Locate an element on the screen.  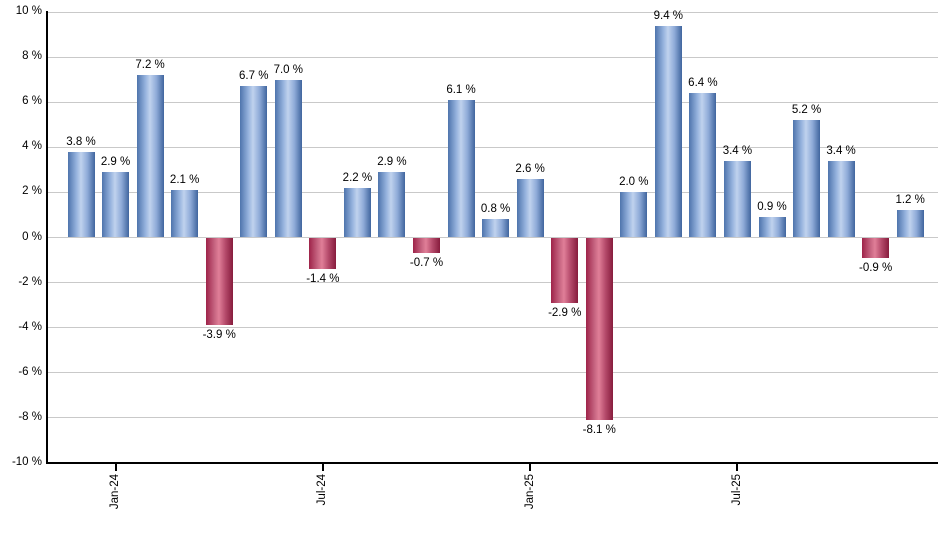
x-tick-label: Jul-25 is located at coordinates (736, 490).